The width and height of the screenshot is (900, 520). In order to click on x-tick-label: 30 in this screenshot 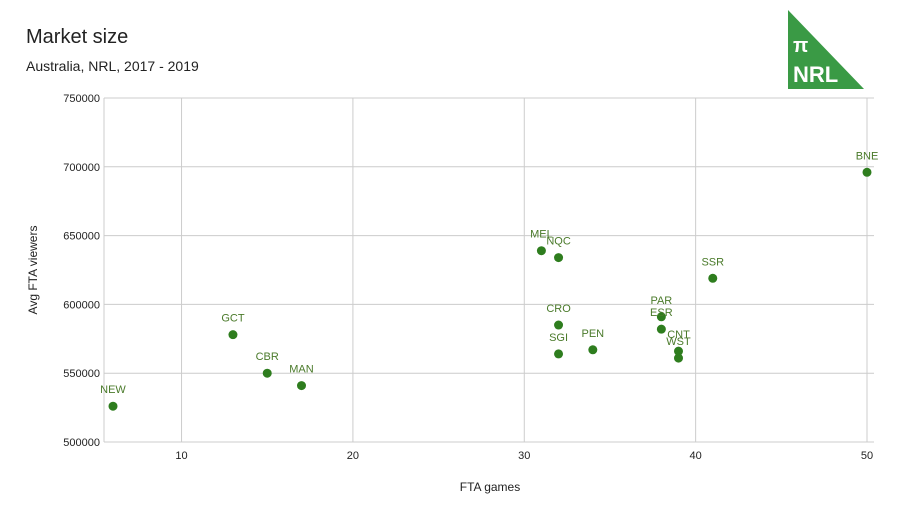, I will do `click(524, 456)`.